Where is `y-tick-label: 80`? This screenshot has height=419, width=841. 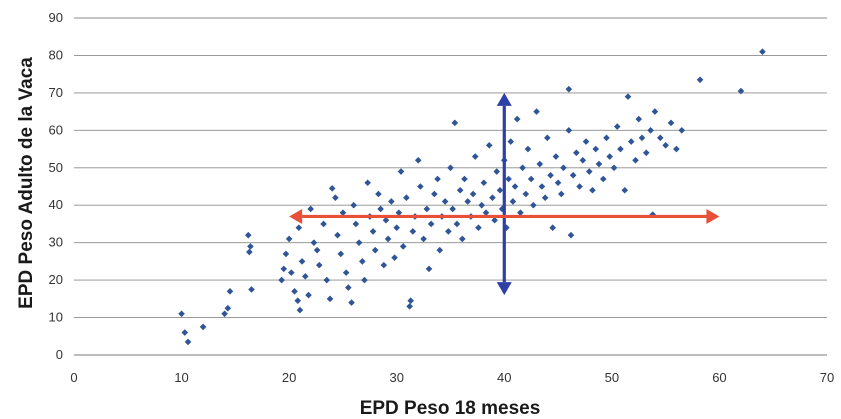
y-tick-label: 80 is located at coordinates (56, 54).